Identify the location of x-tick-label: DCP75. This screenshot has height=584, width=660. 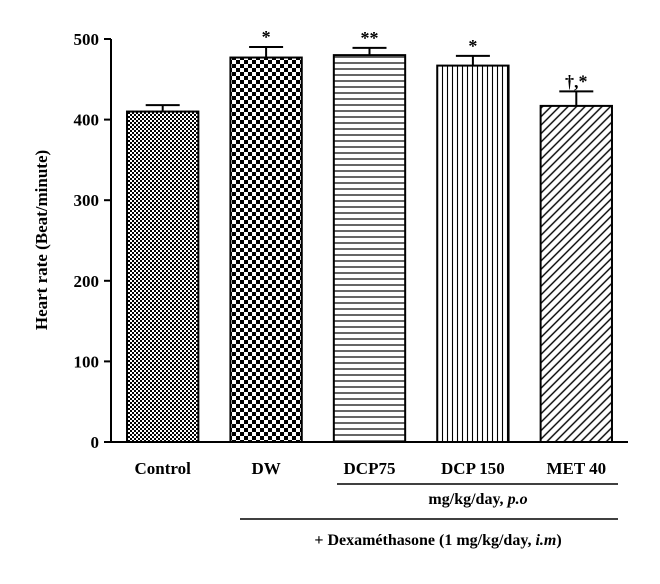
(370, 468).